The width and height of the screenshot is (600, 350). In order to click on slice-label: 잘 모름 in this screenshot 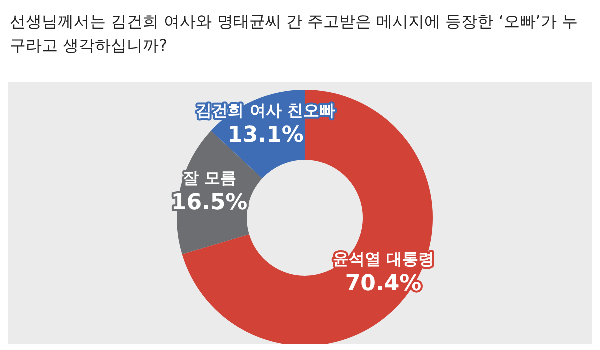, I will do `click(209, 178)`.